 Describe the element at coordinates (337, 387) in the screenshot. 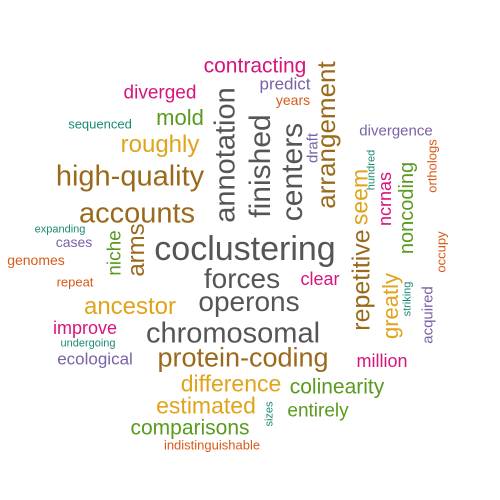

I see `word-colinearity: colinearity` at that location.